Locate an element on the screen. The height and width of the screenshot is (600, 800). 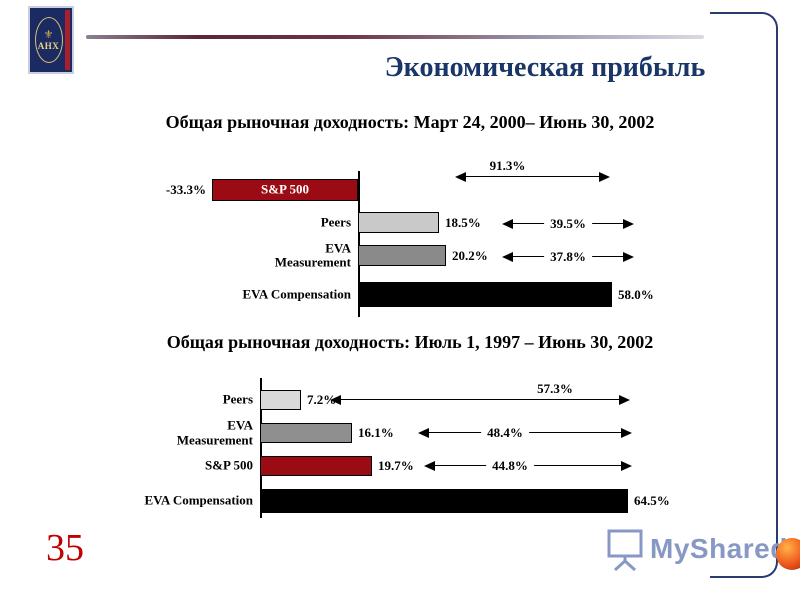
spread-arrow-label: 57.3% is located at coordinates (555, 388).